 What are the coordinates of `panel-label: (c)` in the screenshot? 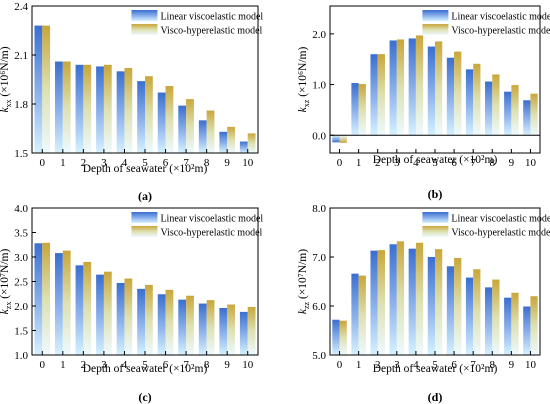 It's located at (144, 397).